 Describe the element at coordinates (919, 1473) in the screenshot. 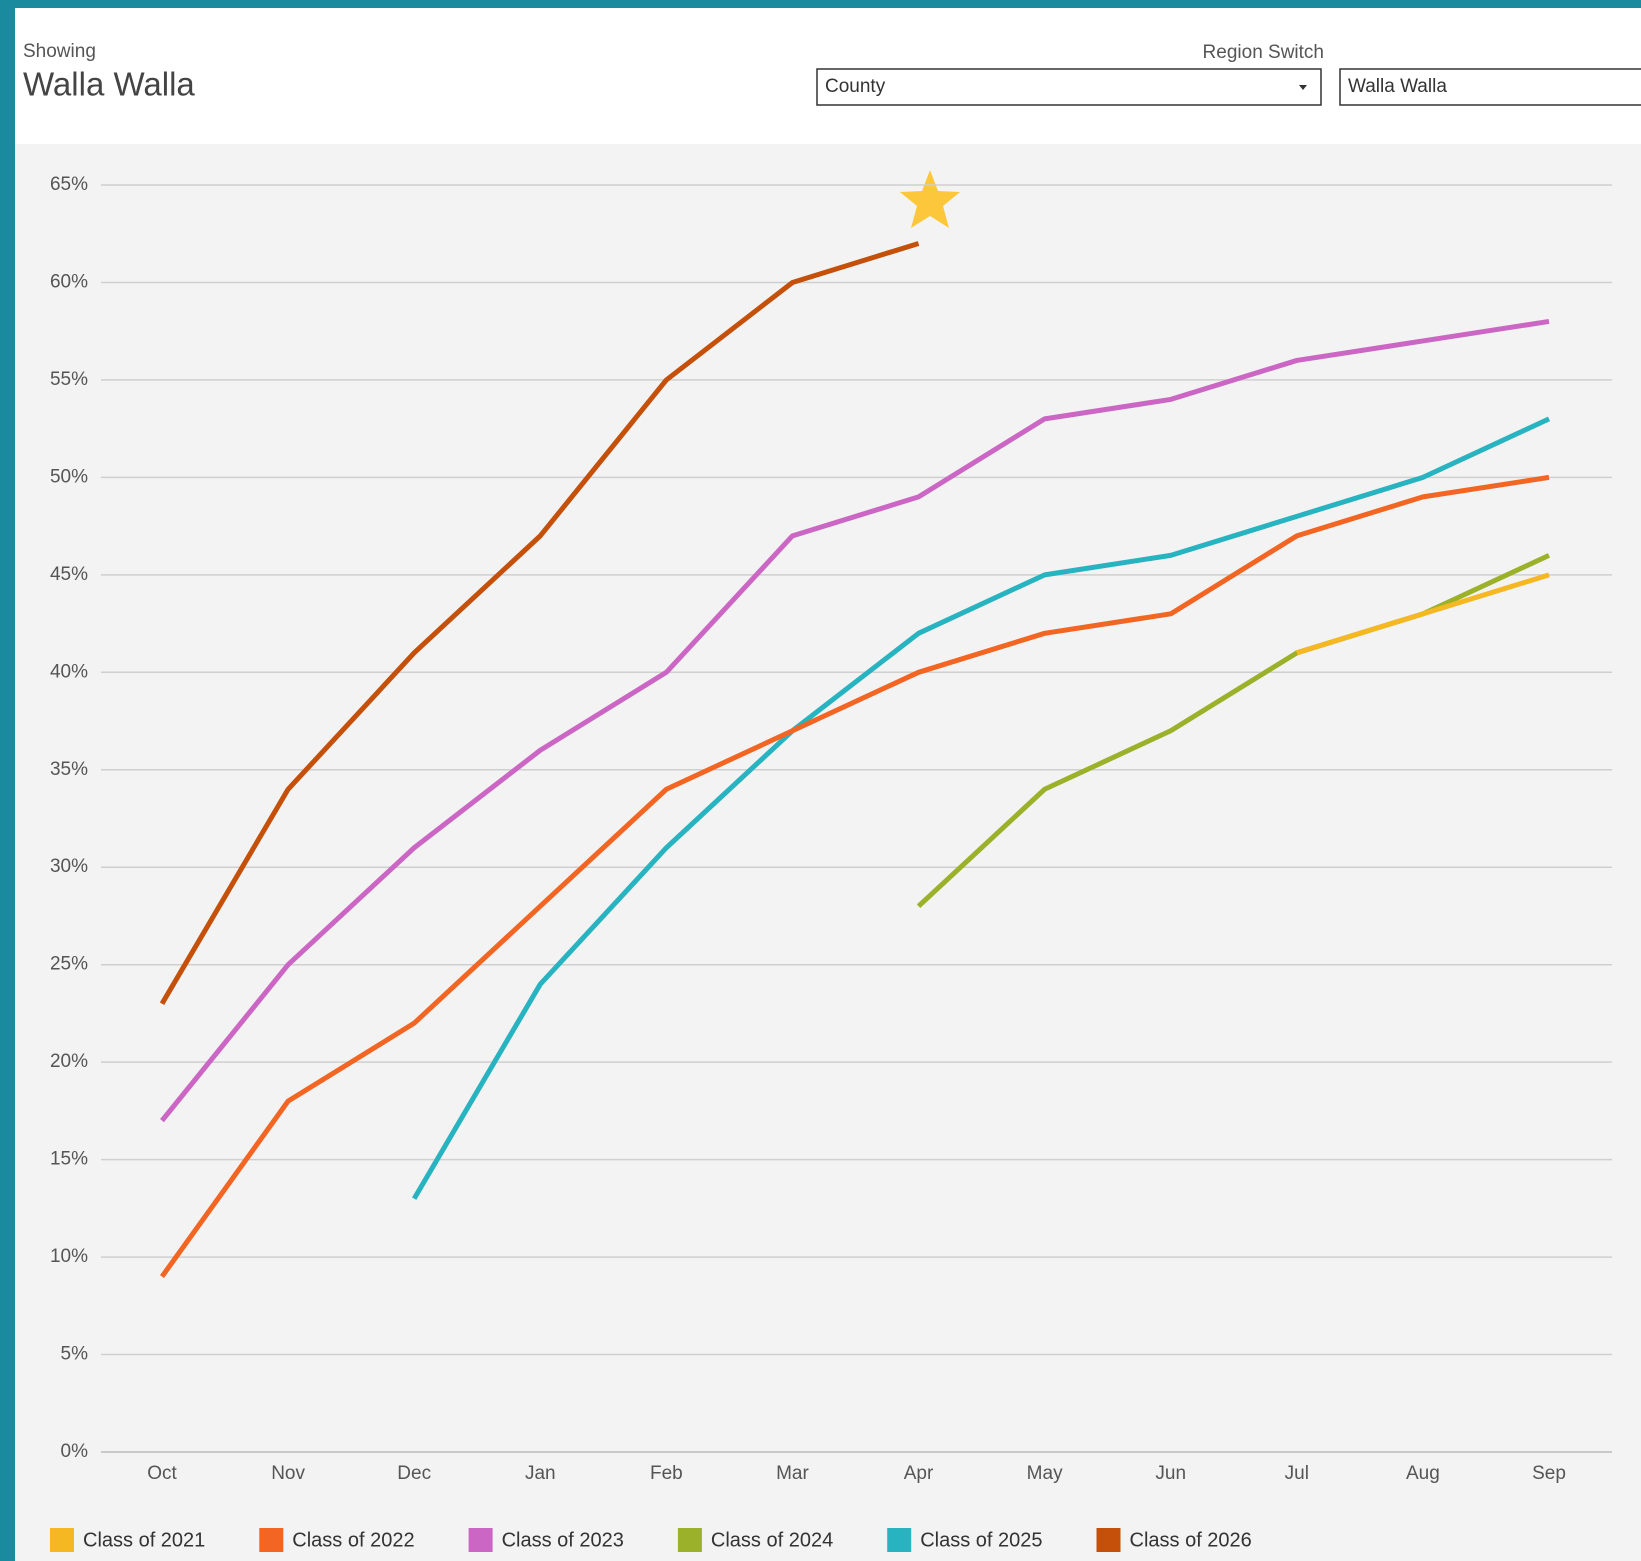

I see `x-tick-label: Apr` at that location.